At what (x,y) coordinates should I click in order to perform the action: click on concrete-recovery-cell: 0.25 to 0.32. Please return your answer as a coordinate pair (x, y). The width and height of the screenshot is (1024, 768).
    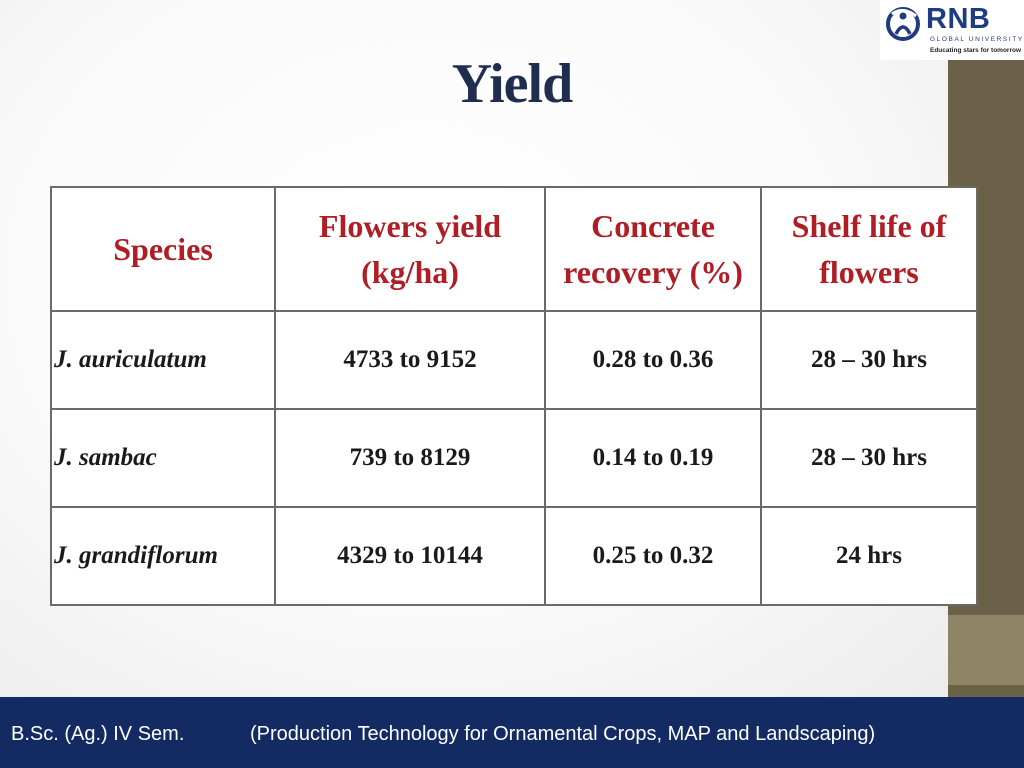
    Looking at the image, I should click on (653, 556).